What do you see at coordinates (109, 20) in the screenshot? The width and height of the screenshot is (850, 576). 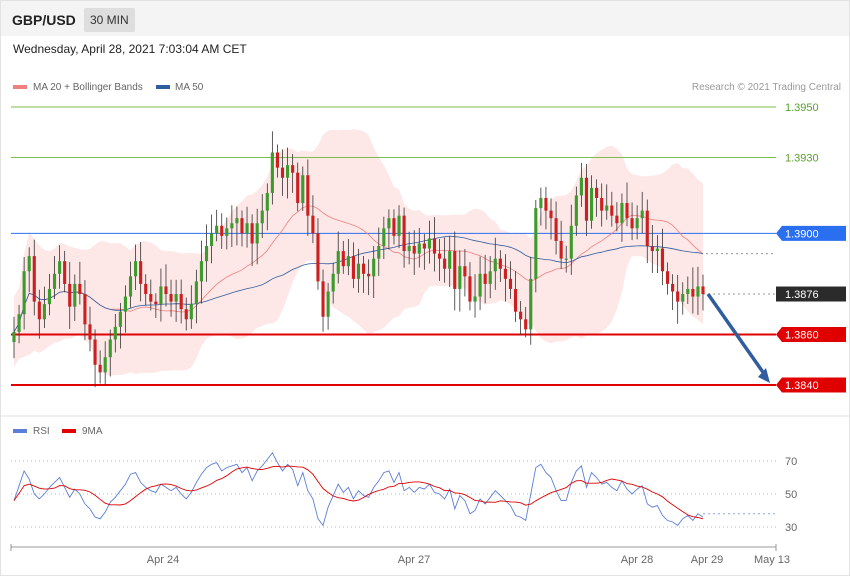 I see `timeframe-button: 30 MIN` at bounding box center [109, 20].